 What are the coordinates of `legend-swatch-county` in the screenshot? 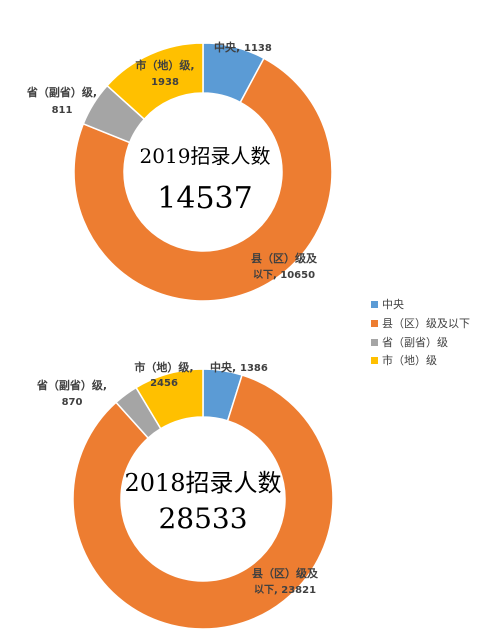 It's located at (374, 323).